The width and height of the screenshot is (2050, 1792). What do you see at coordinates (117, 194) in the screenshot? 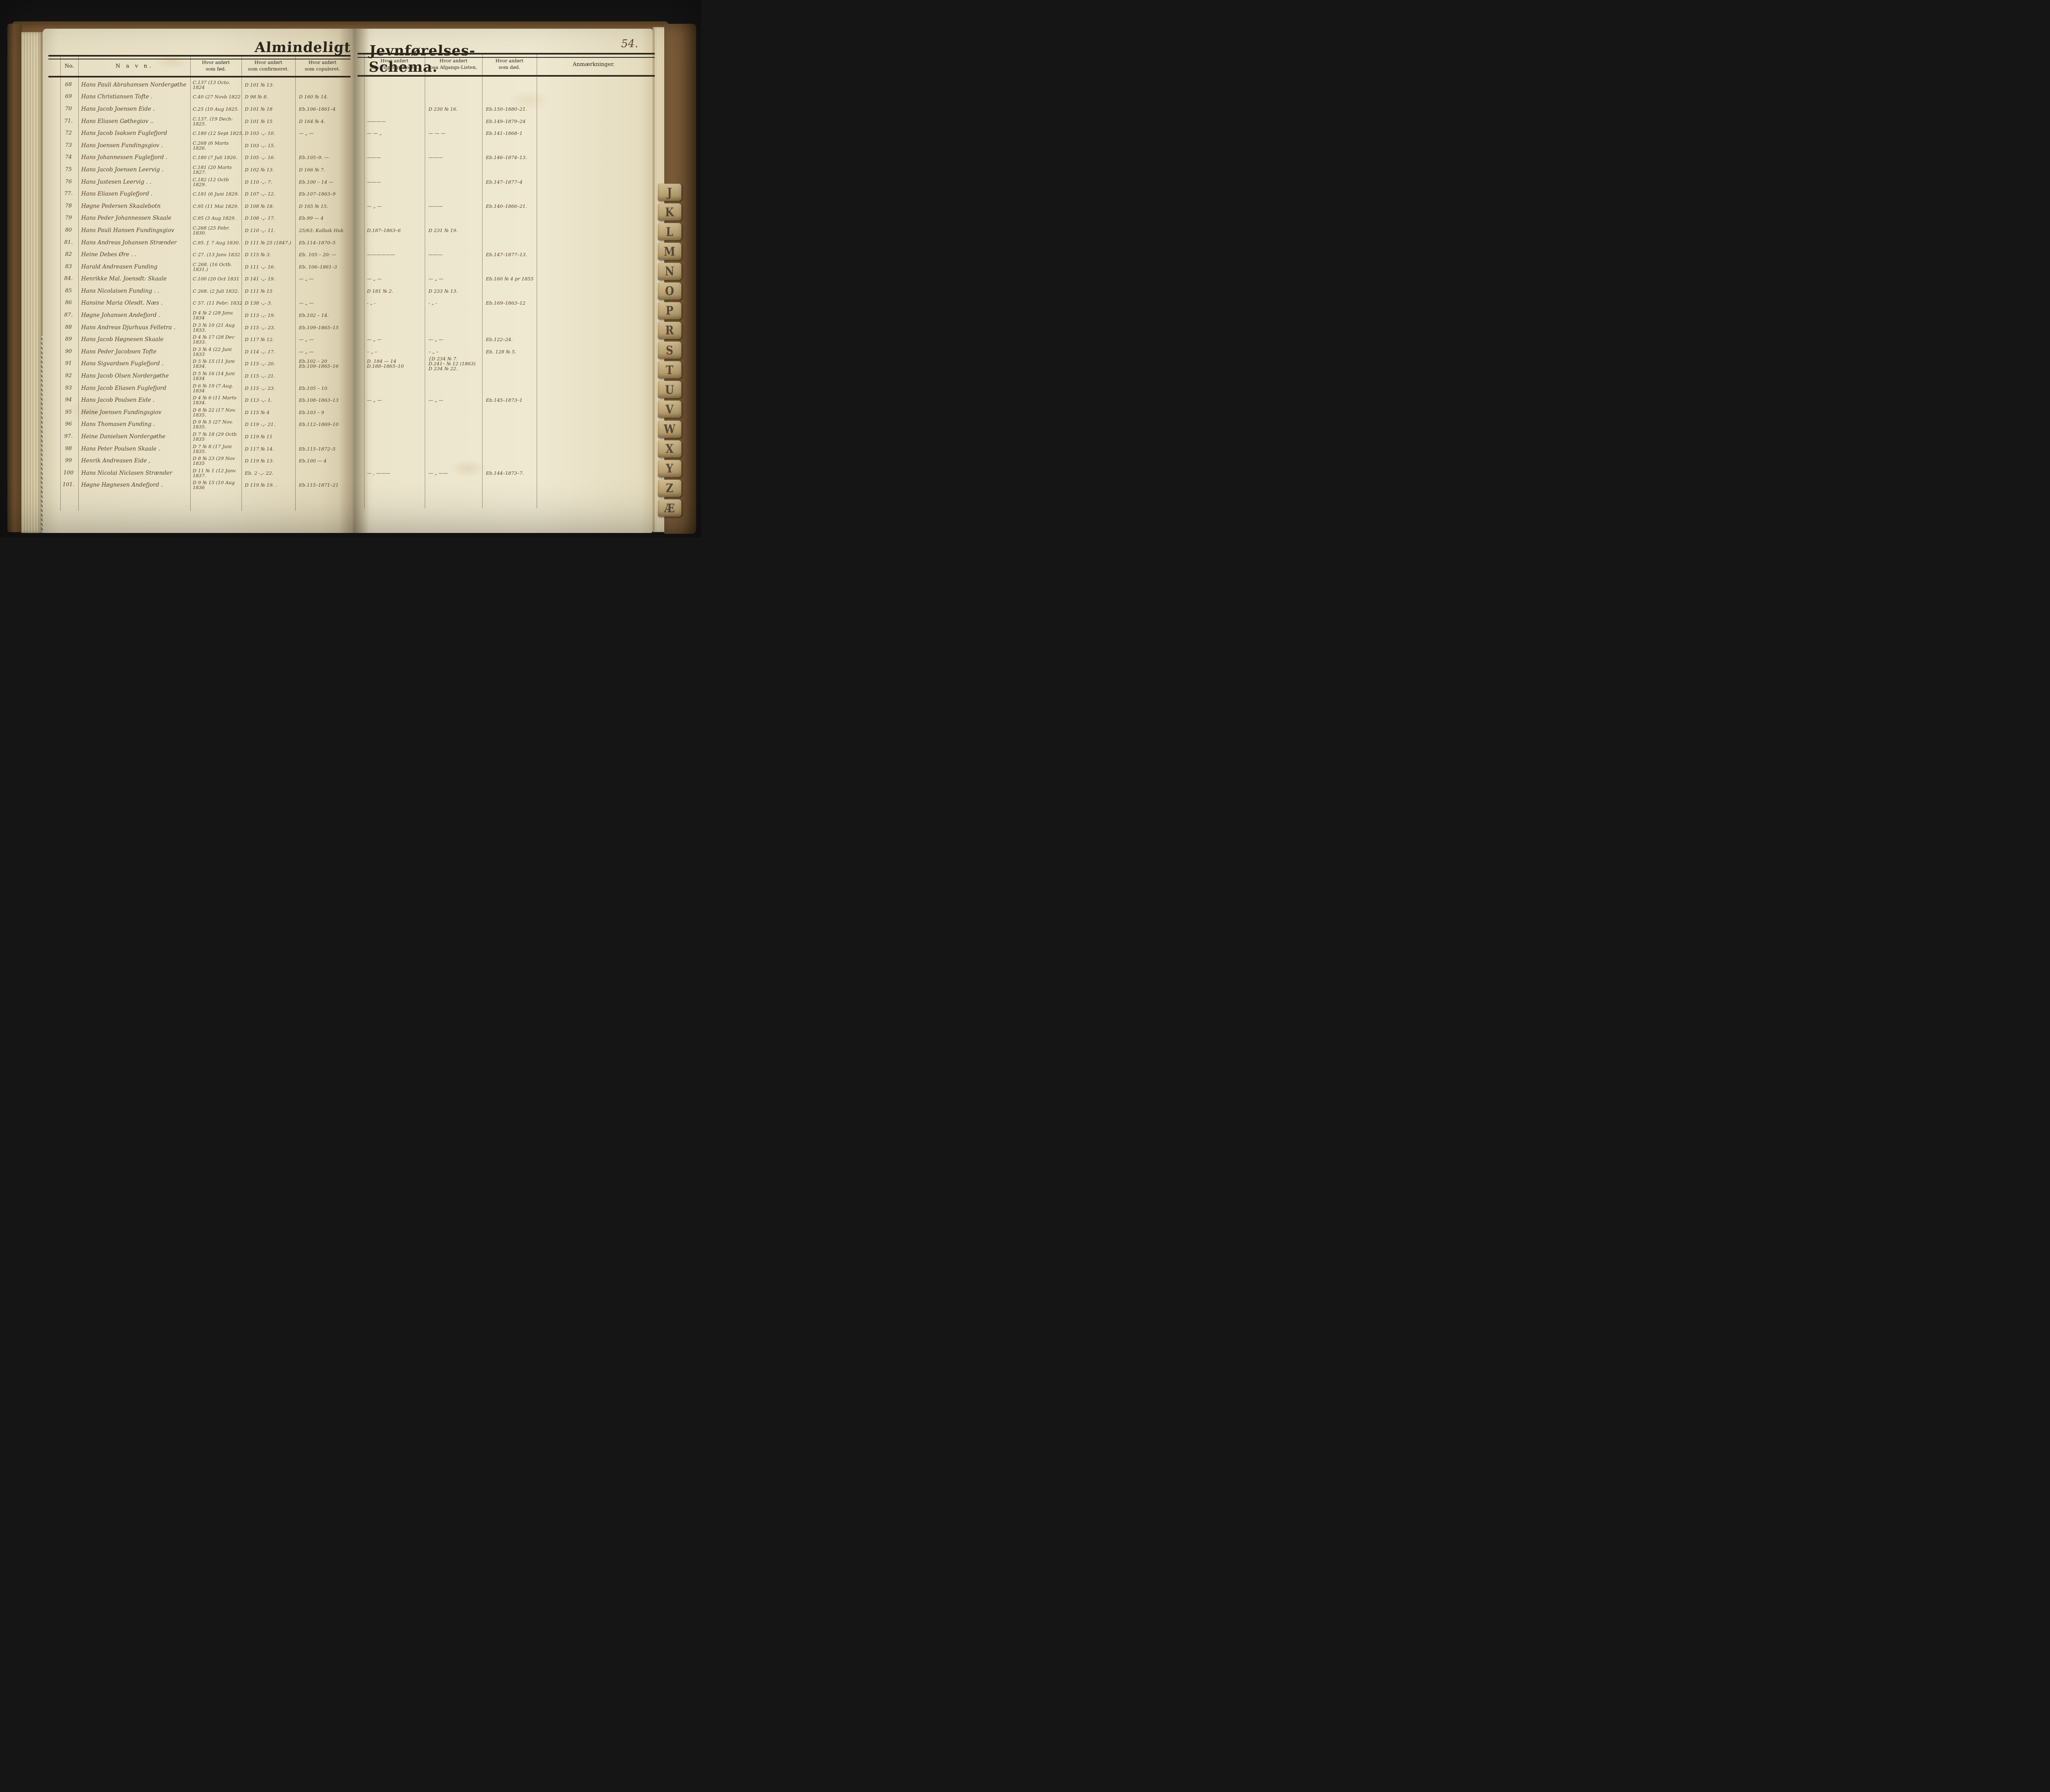
I see `cell-navn: Hans Eliasen Fuglefjord .` at bounding box center [117, 194].